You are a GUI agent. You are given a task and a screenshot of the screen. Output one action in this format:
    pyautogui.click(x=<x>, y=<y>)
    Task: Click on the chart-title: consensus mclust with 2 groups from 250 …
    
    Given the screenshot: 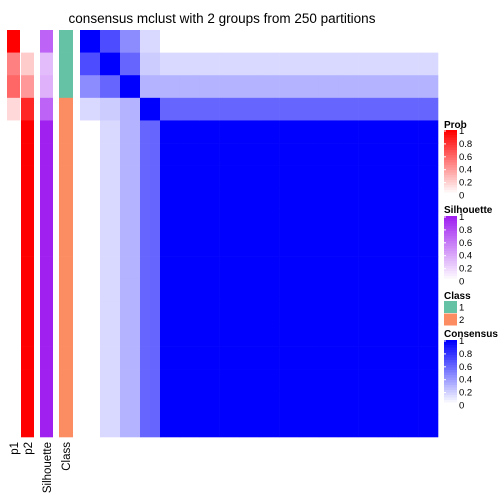 What is the action you would take?
    pyautogui.click(x=222, y=18)
    